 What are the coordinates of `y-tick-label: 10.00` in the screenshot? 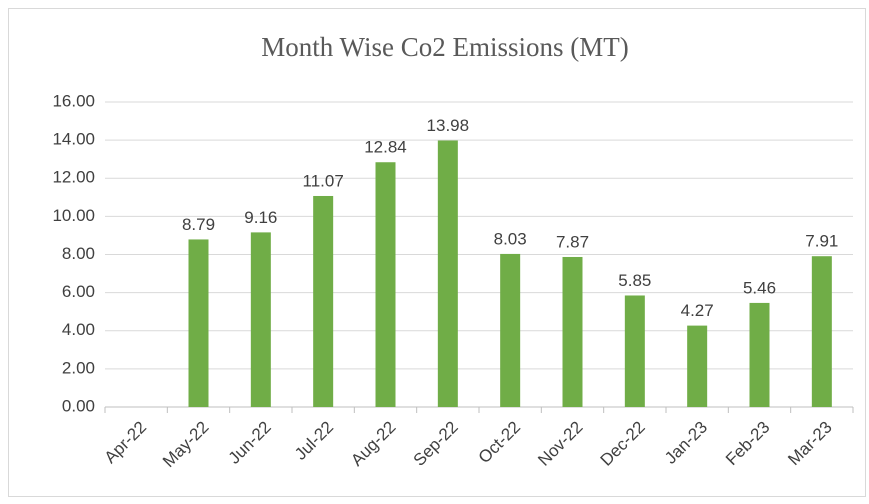 It's located at (73, 215).